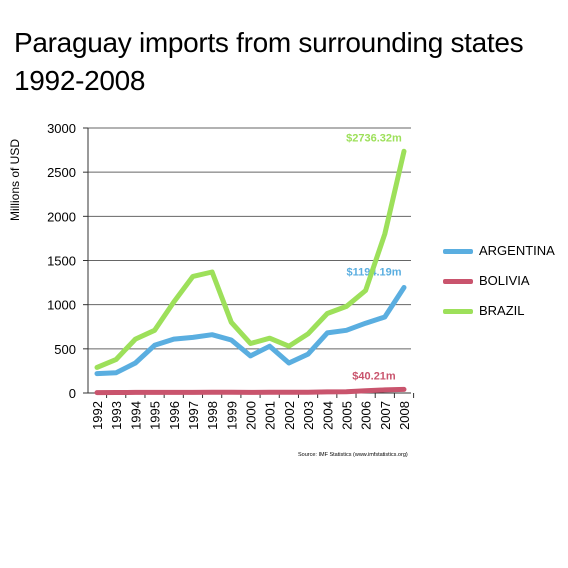 Image resolution: width=568 pixels, height=568 pixels. Describe the element at coordinates (116, 415) in the screenshot. I see `x-tick-label: 1993` at that location.